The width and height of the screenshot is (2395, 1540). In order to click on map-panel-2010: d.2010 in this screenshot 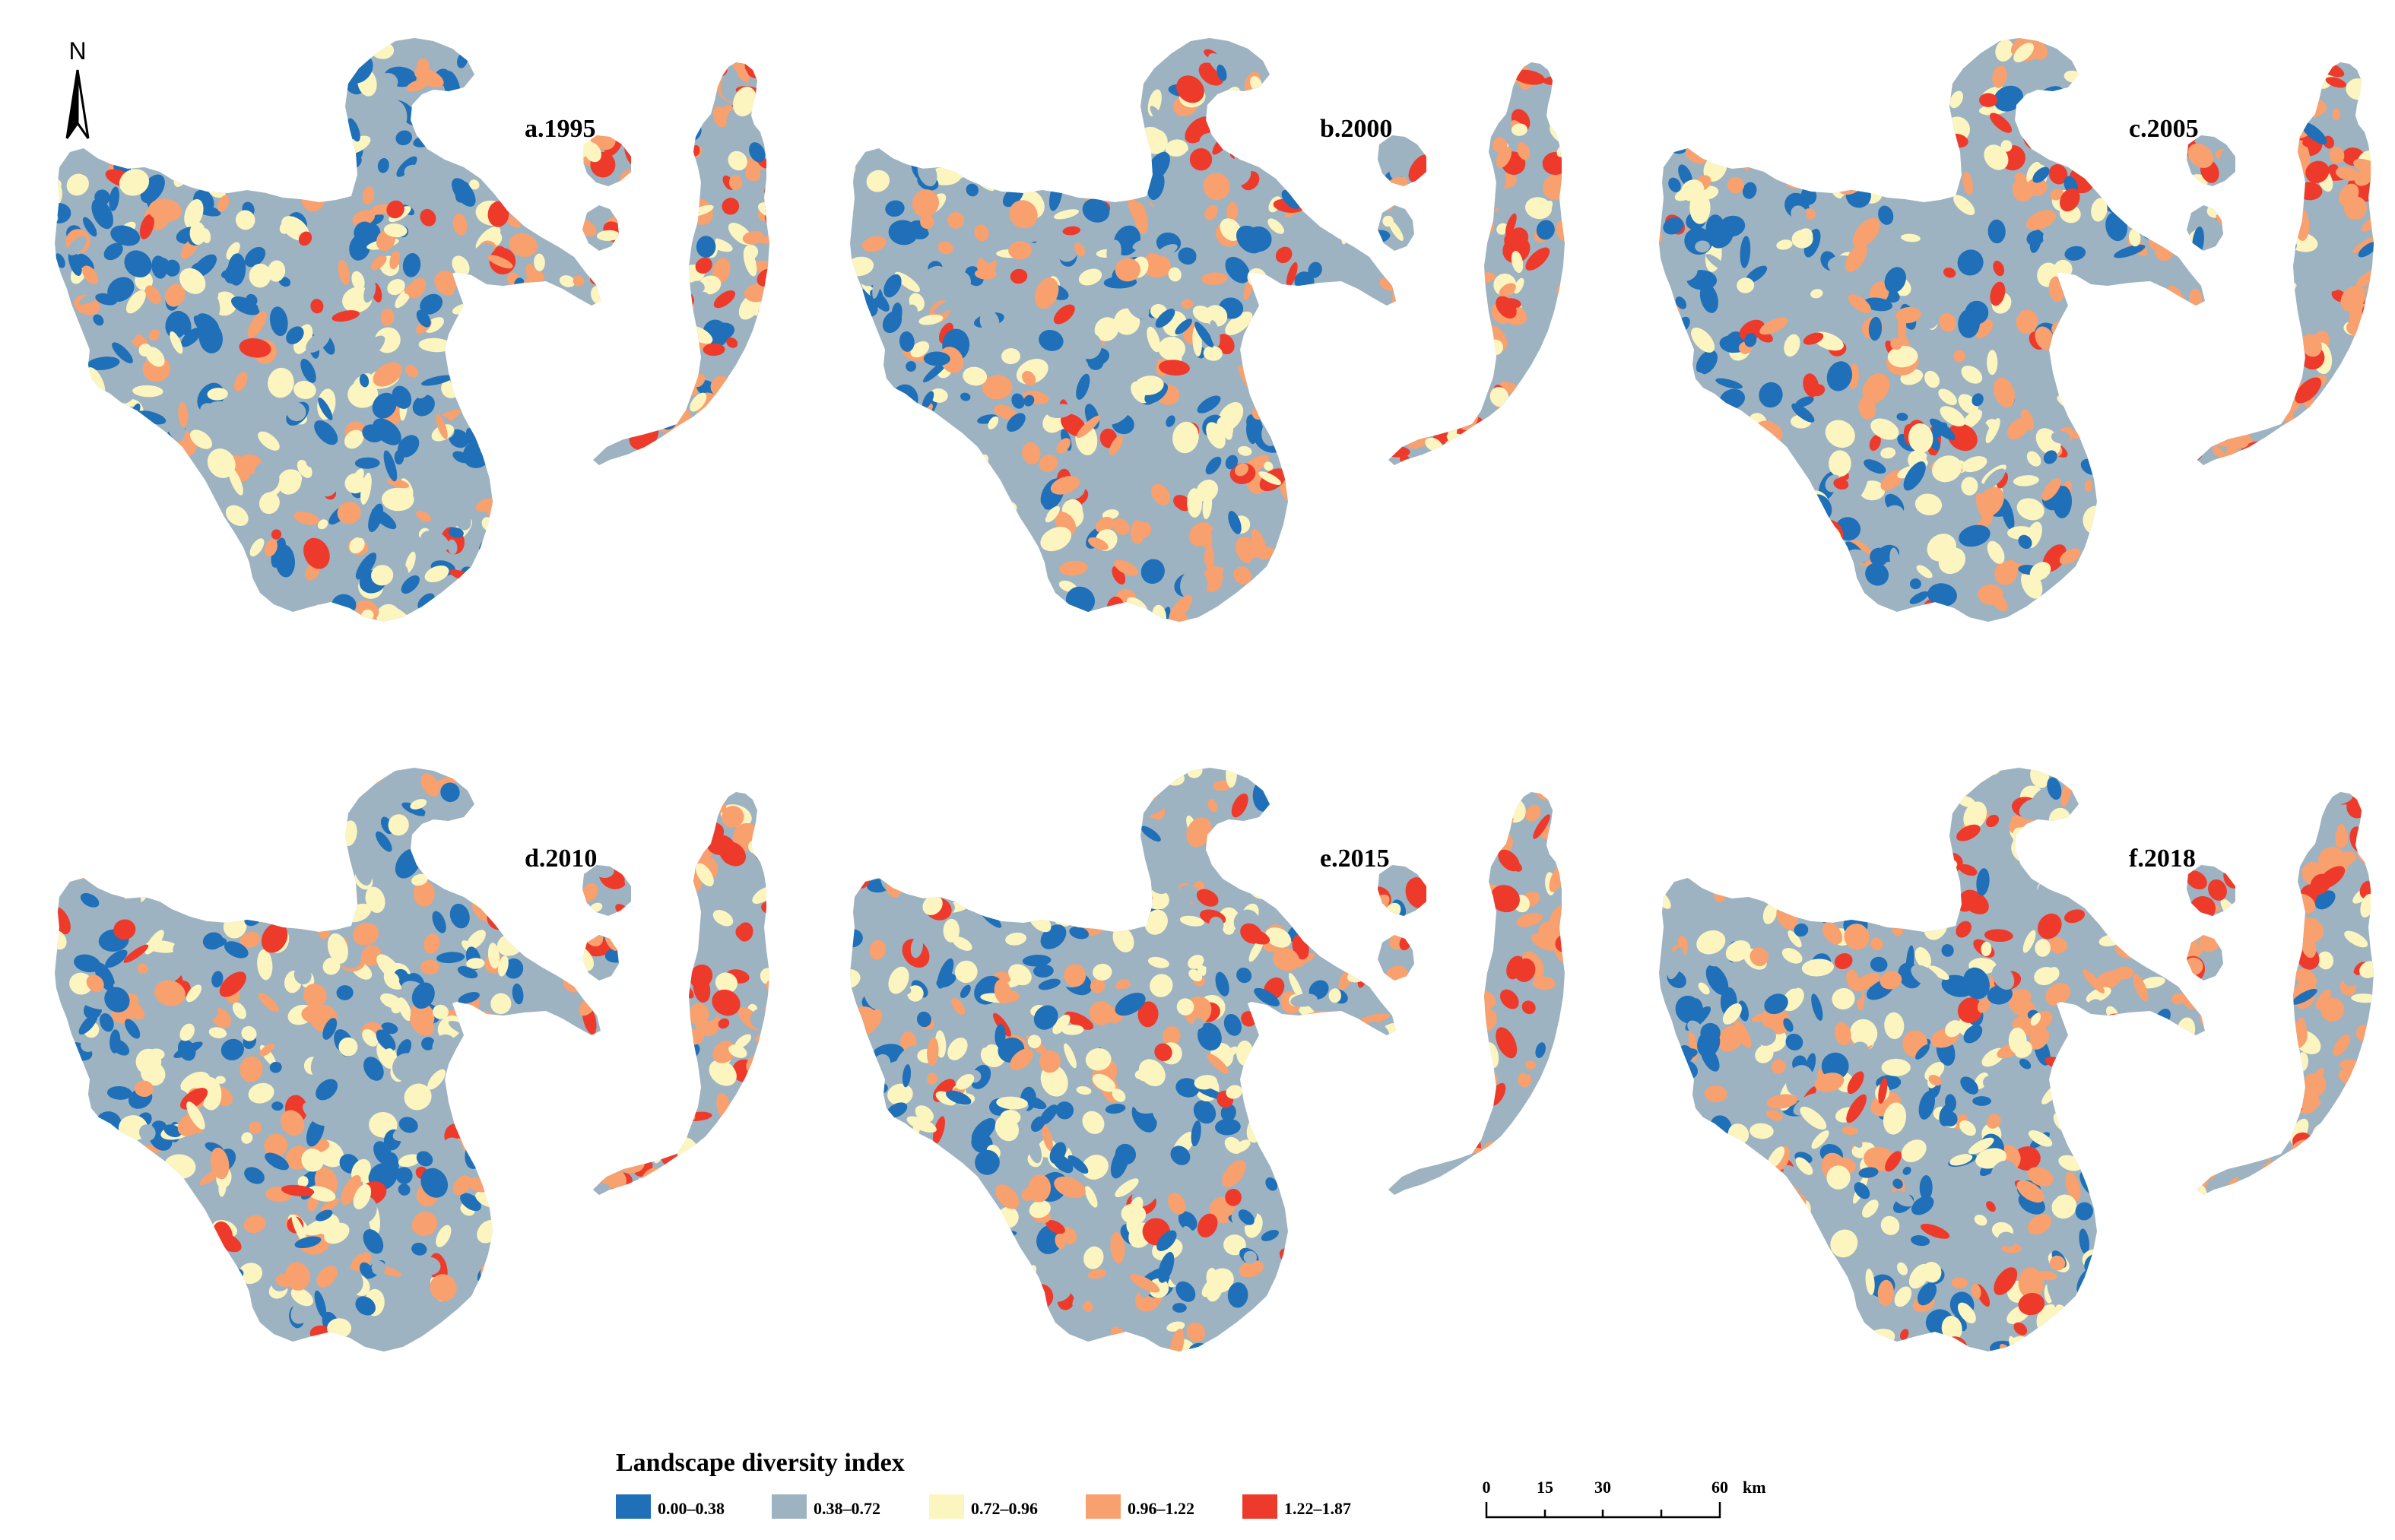, I will do `click(412, 1059)`.